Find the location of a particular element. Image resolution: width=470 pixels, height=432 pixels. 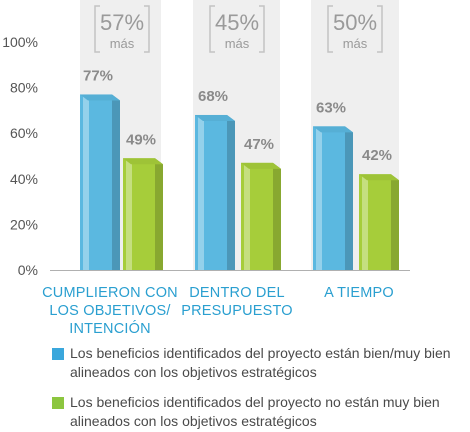

y-tick-label: 0% is located at coordinates (28, 270).